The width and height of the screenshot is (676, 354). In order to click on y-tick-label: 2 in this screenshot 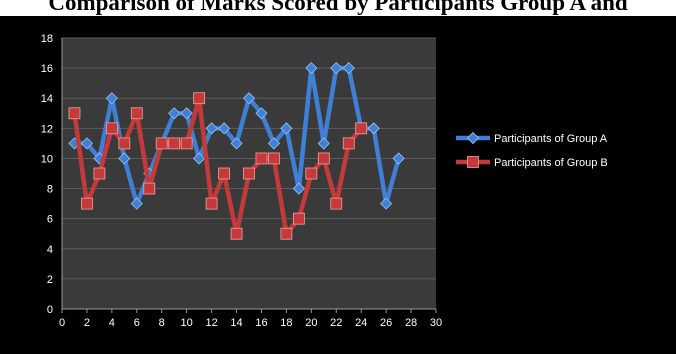, I will do `click(50, 280)`.